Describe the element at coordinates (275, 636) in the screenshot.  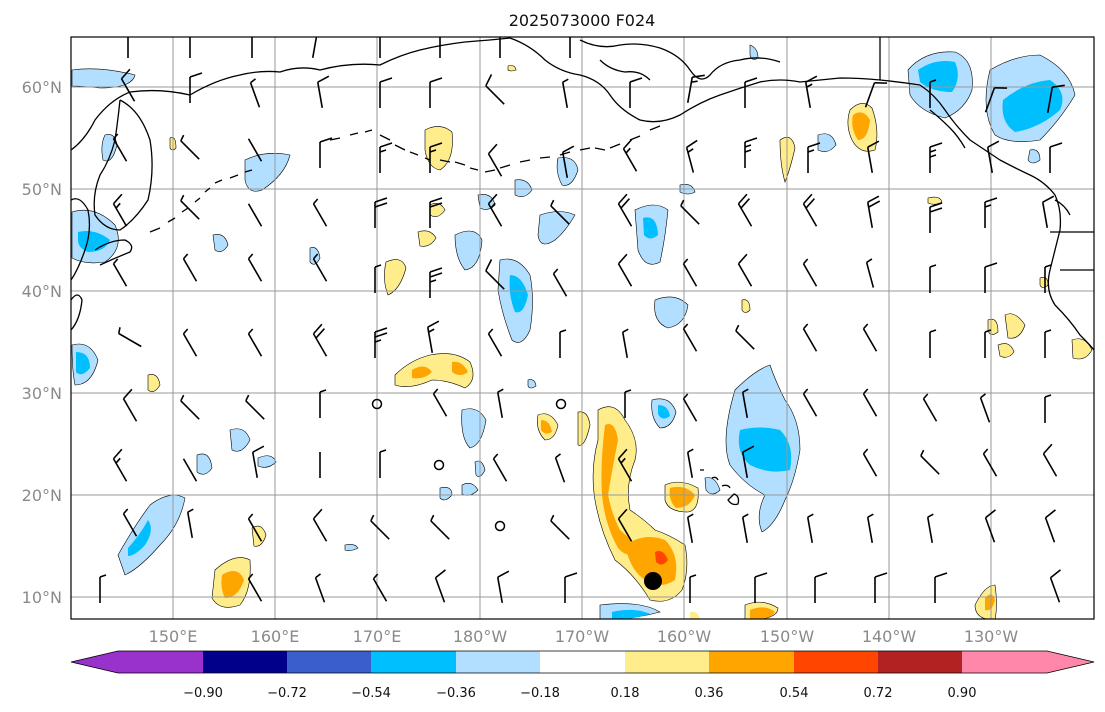
I see `lon-label: 160°E` at that location.